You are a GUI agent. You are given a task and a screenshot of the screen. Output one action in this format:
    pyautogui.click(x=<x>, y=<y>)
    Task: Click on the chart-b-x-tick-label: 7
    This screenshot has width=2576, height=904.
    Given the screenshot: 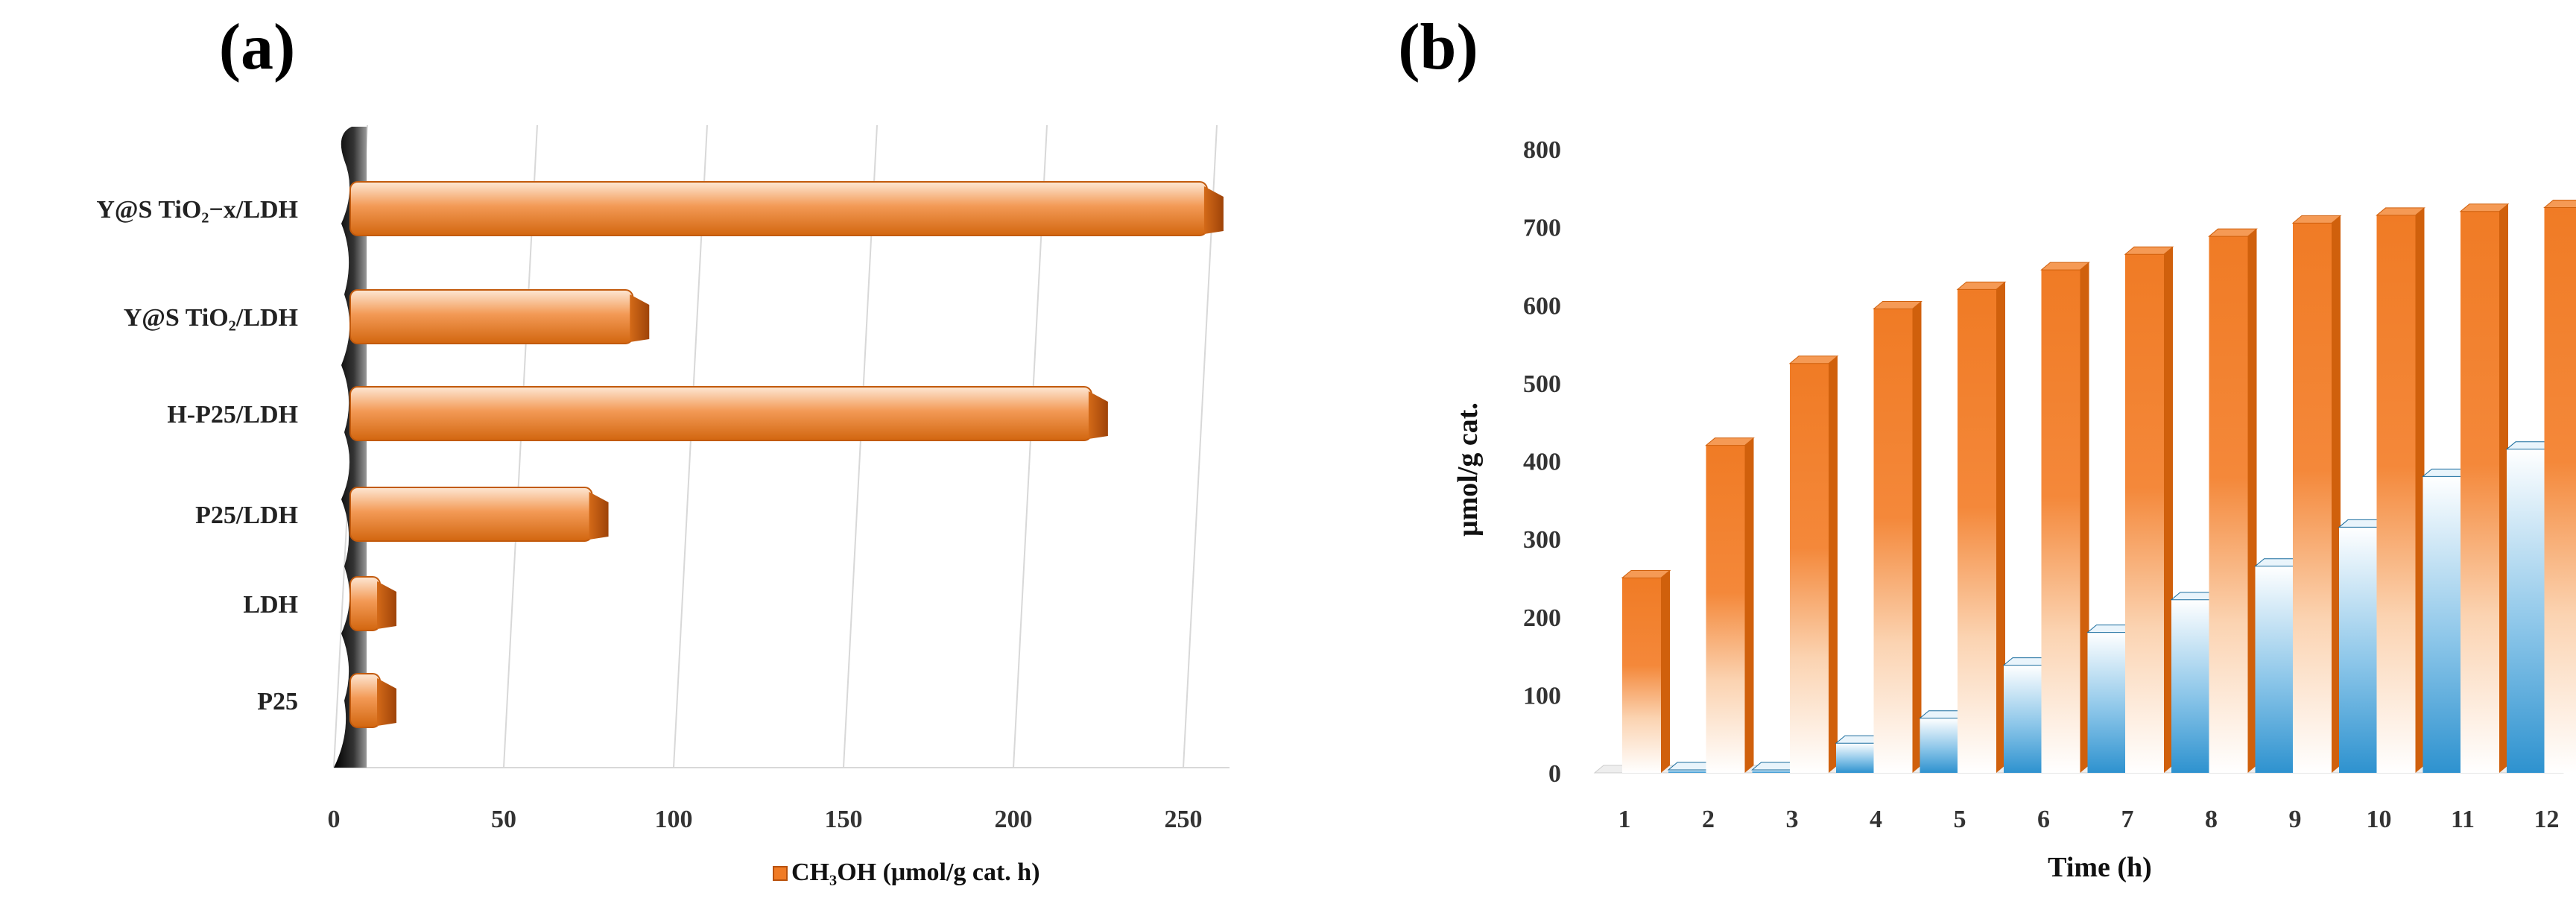 What is the action you would take?
    pyautogui.click(x=2127, y=819)
    